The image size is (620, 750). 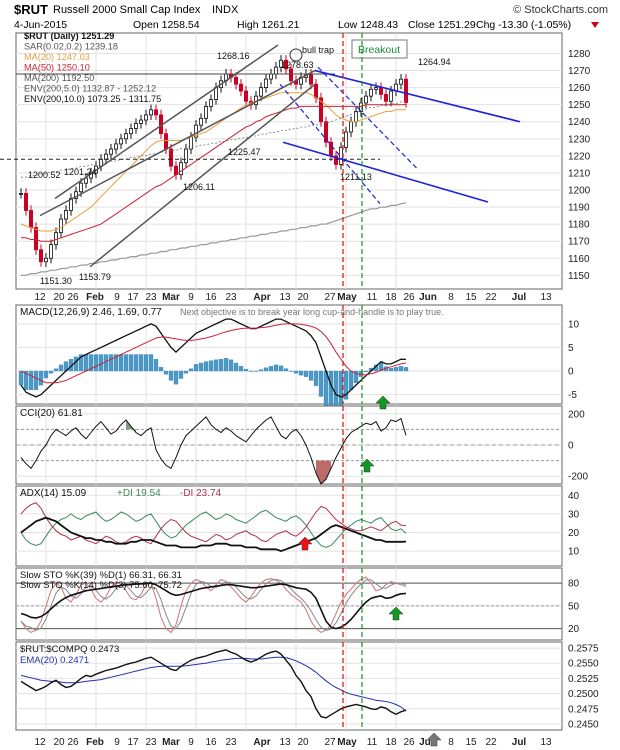 I want to click on trend-line-upper, so click(x=417, y=96).